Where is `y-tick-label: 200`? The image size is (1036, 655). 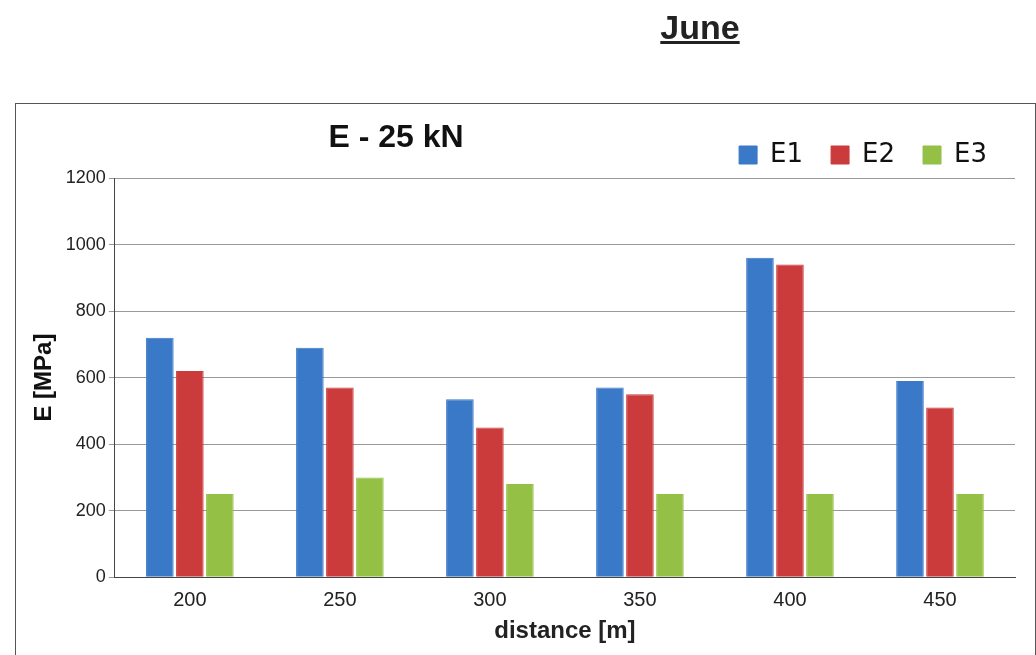
y-tick-label: 200 is located at coordinates (90, 509).